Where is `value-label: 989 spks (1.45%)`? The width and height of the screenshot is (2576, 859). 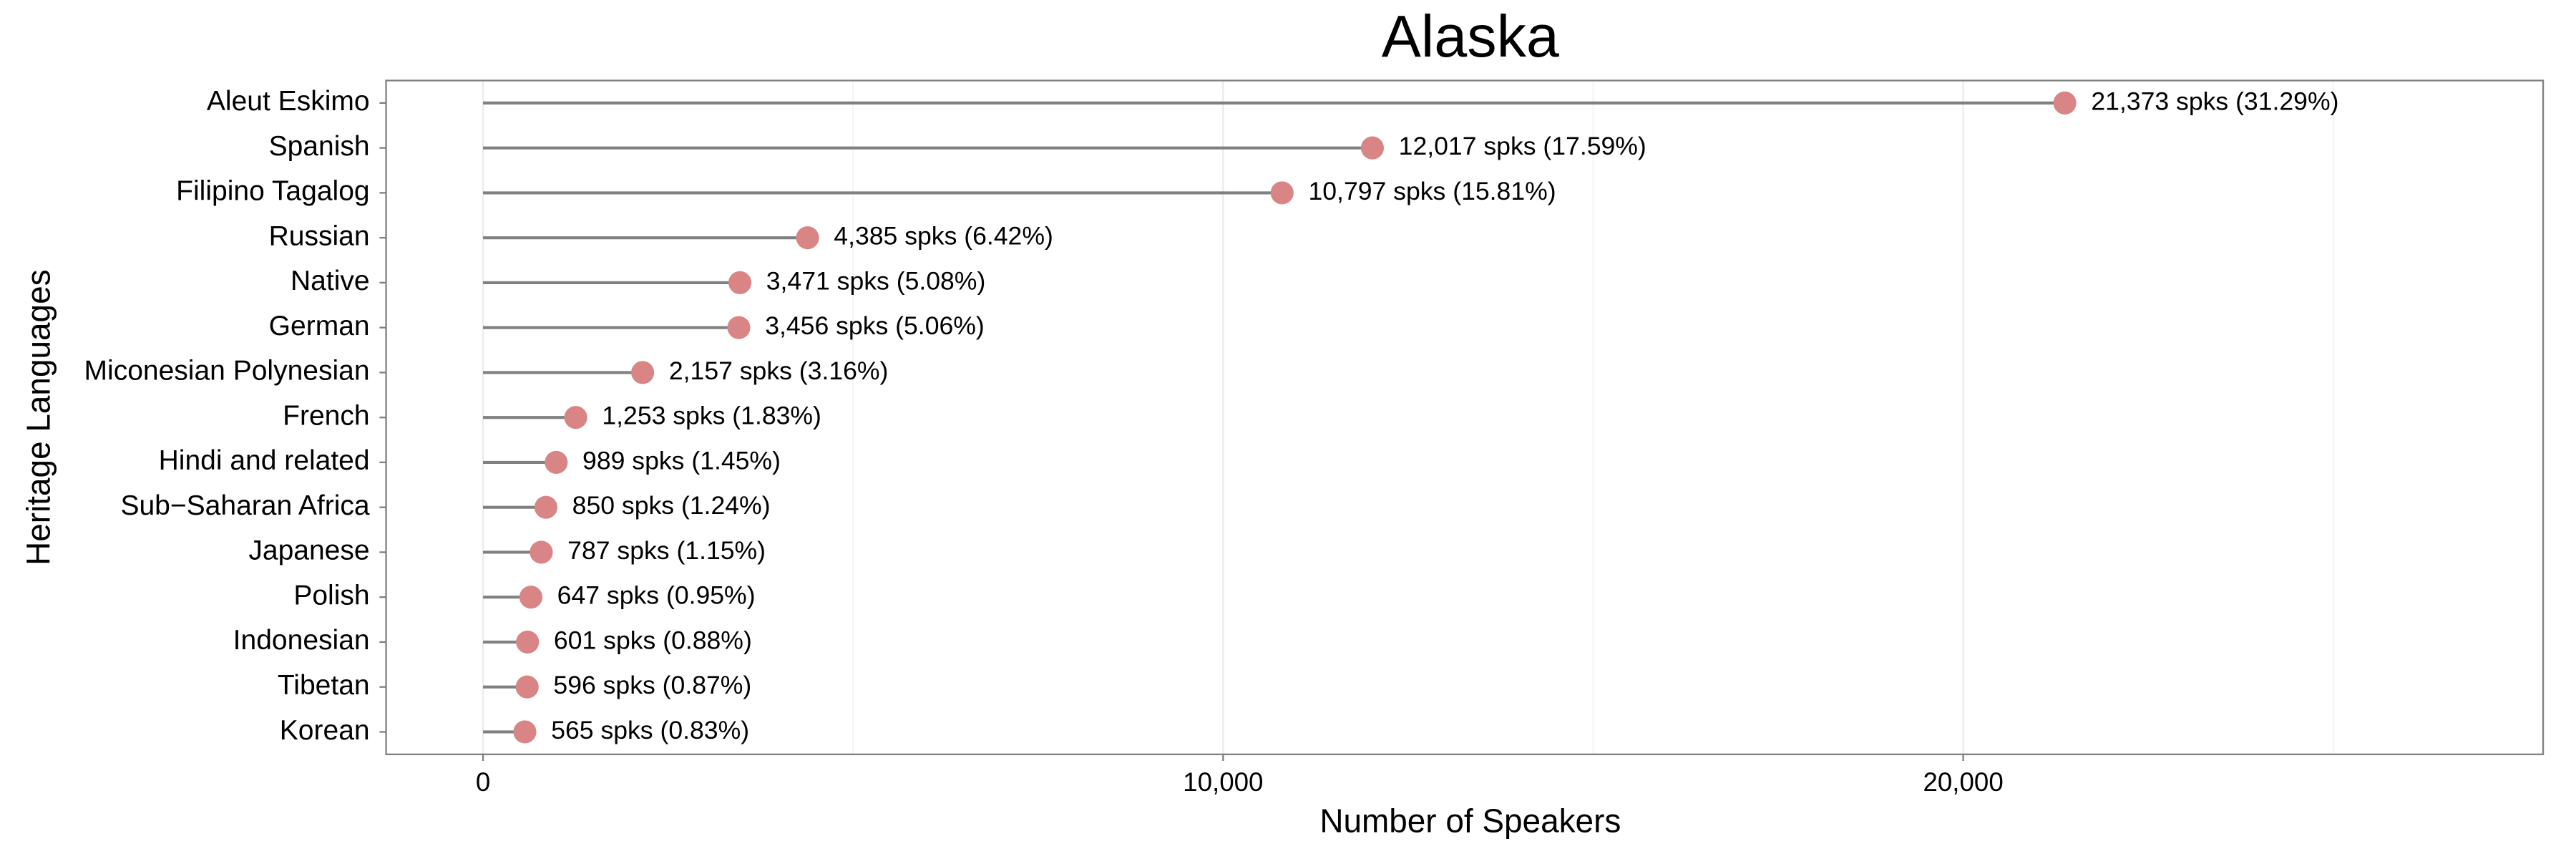 value-label: 989 spks (1.45%) is located at coordinates (681, 460).